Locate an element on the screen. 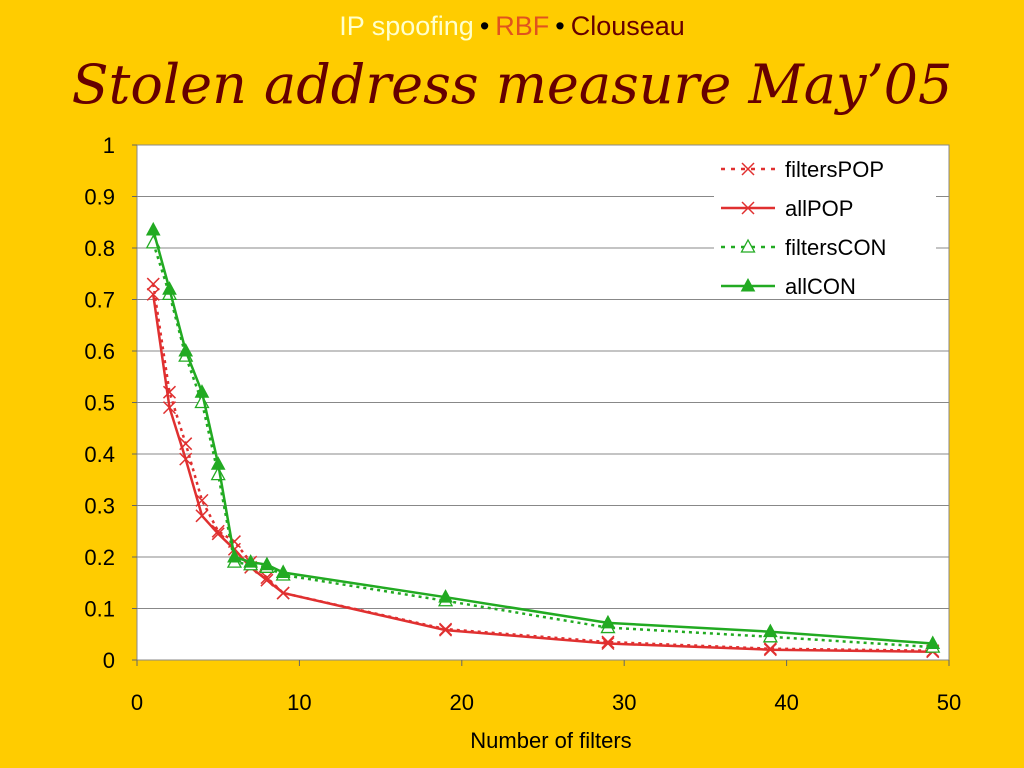 This screenshot has width=1024, height=768. legend-item: filtersCON is located at coordinates (803, 247).